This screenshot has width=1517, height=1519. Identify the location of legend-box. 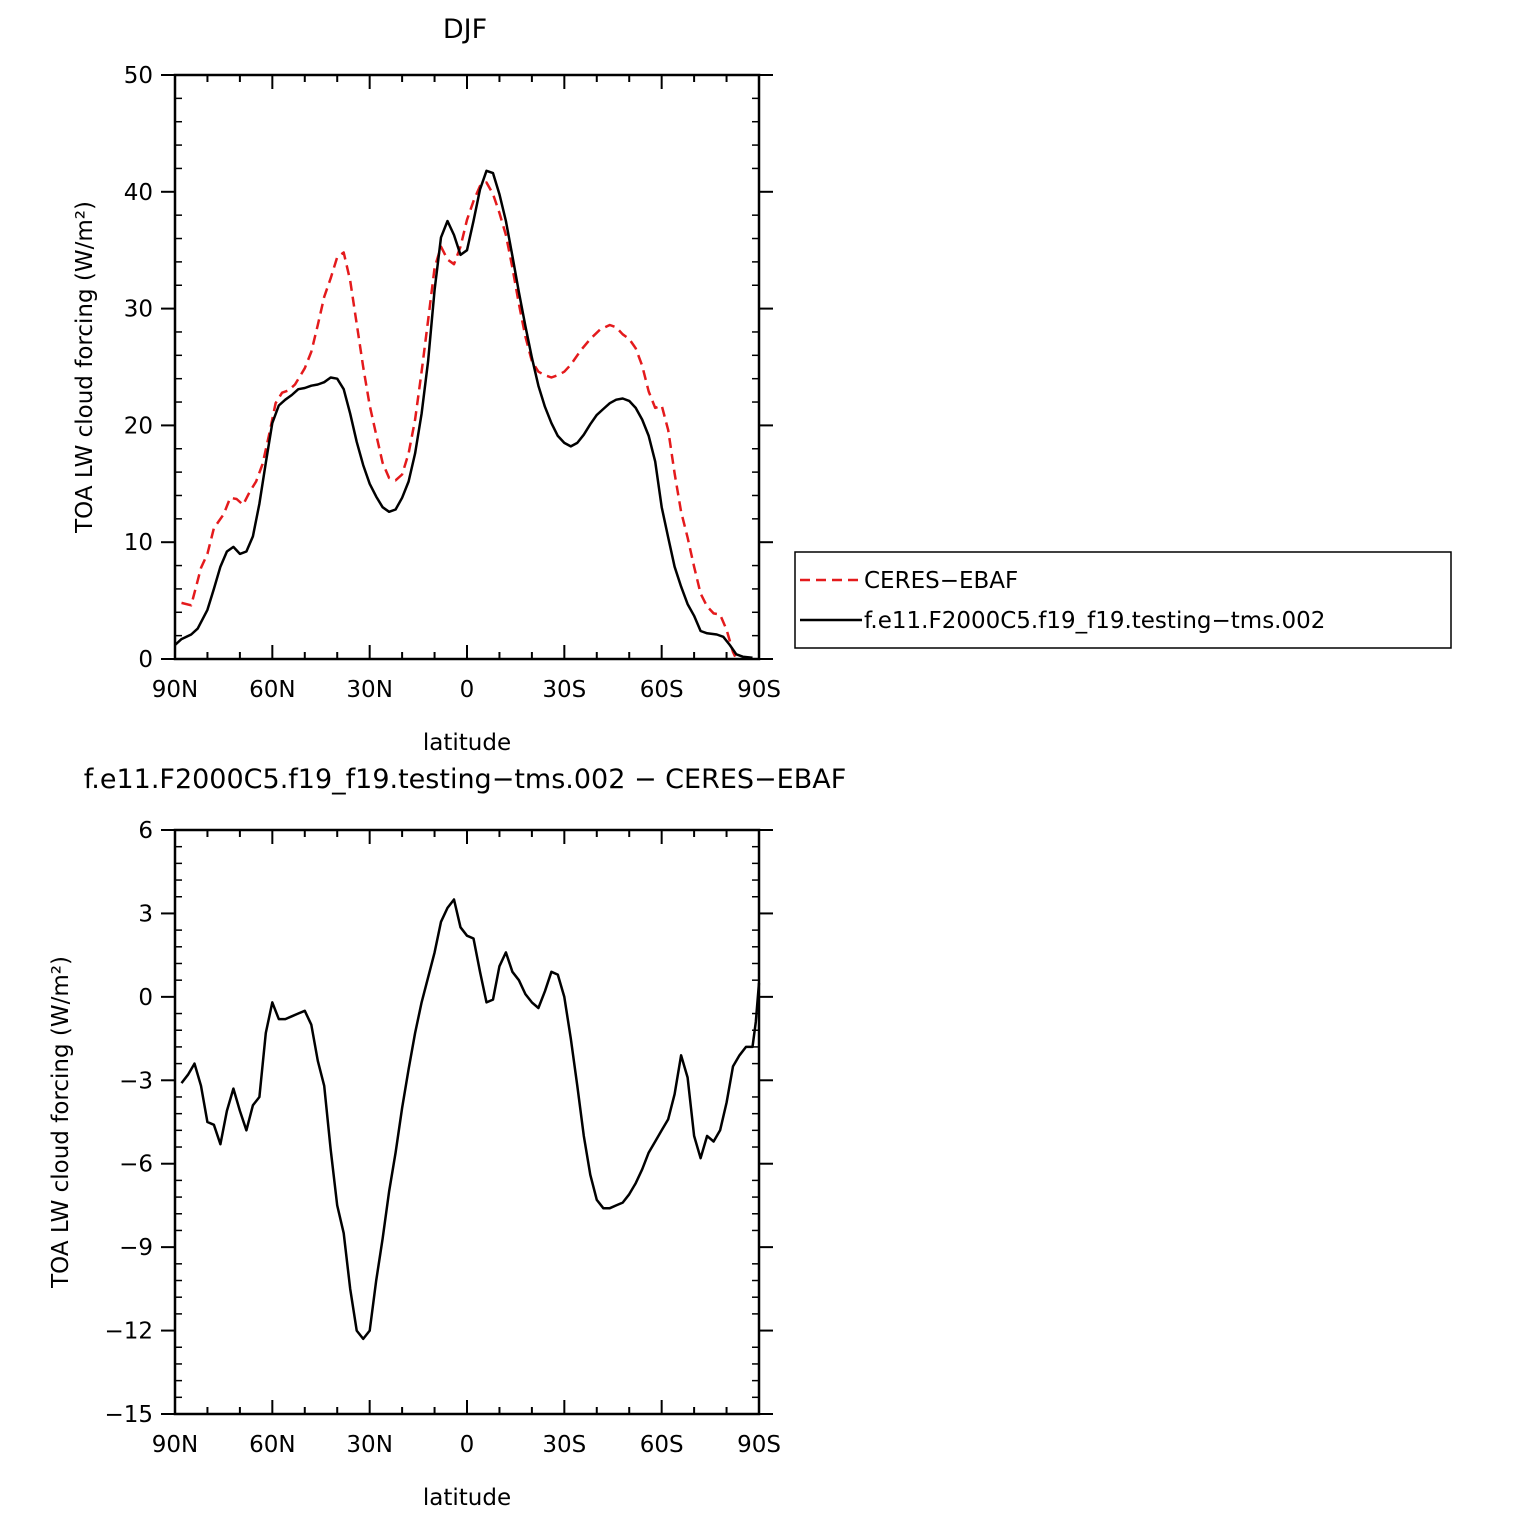
(1123, 600).